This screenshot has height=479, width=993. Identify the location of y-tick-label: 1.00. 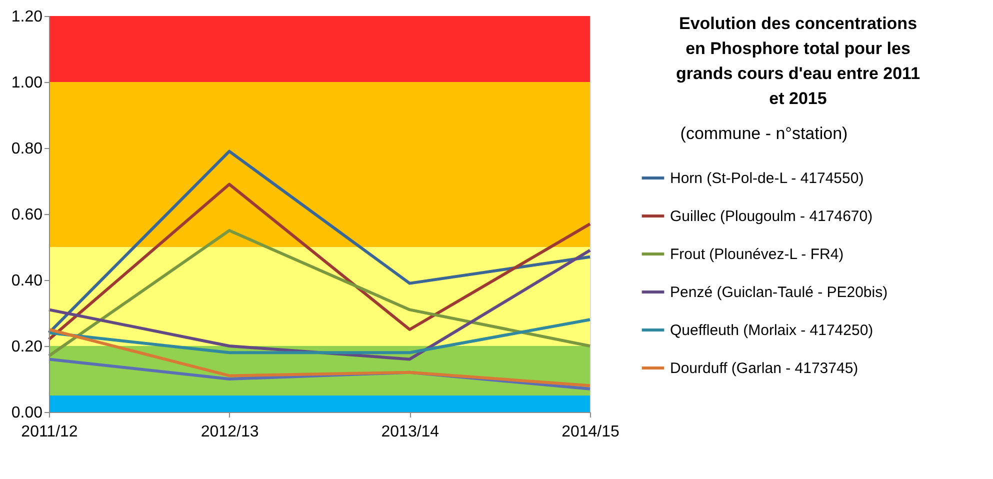
(27, 83).